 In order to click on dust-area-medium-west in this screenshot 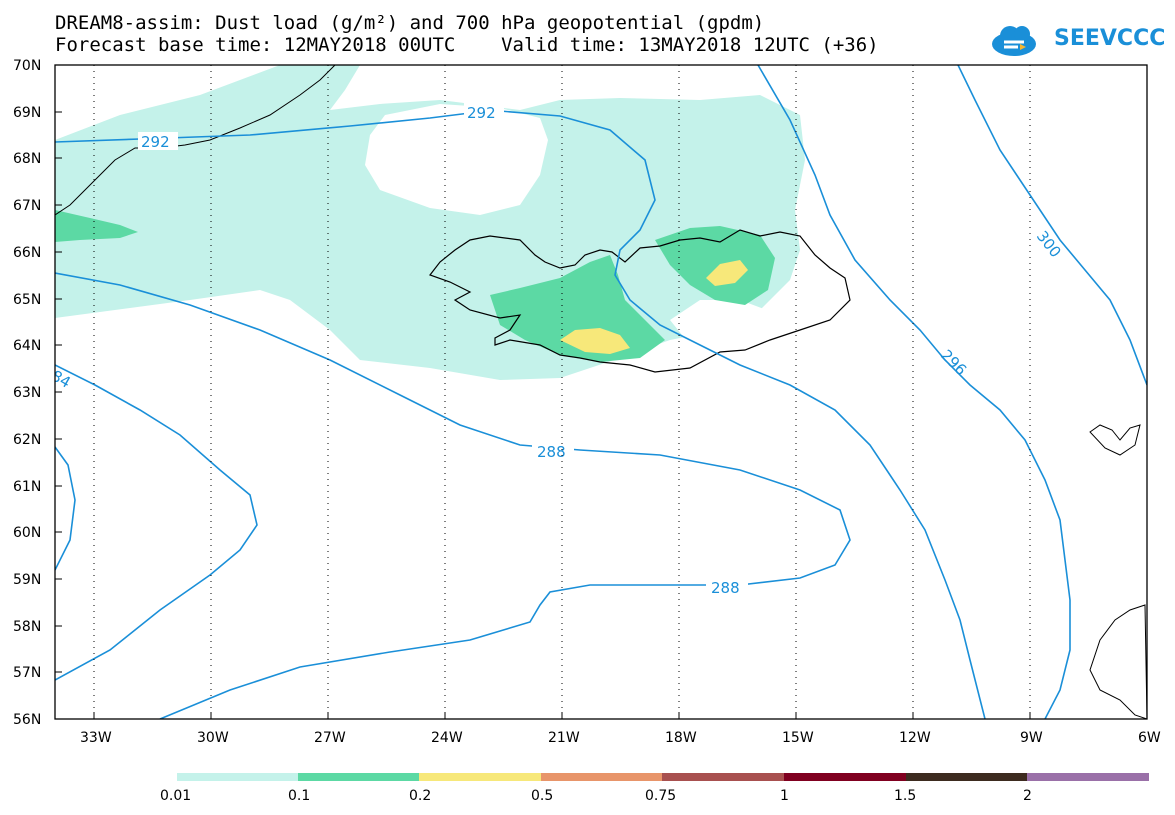, I will do `click(577, 308)`.